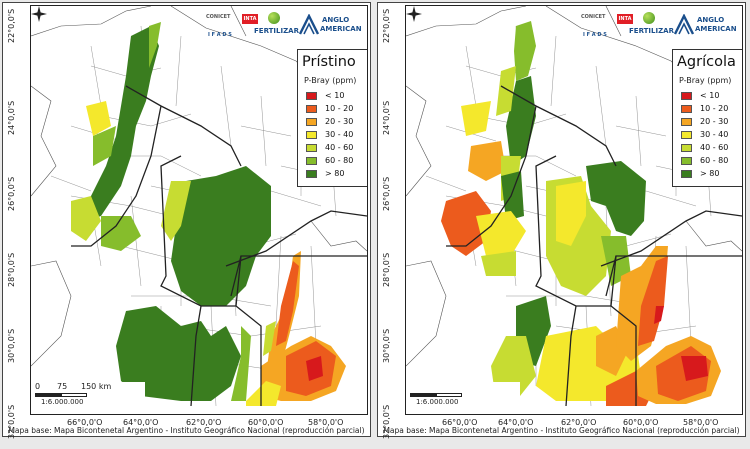 The height and width of the screenshot is (449, 750). Describe the element at coordinates (706, 62) in the screenshot. I see `legend-title: Agrícola` at that location.